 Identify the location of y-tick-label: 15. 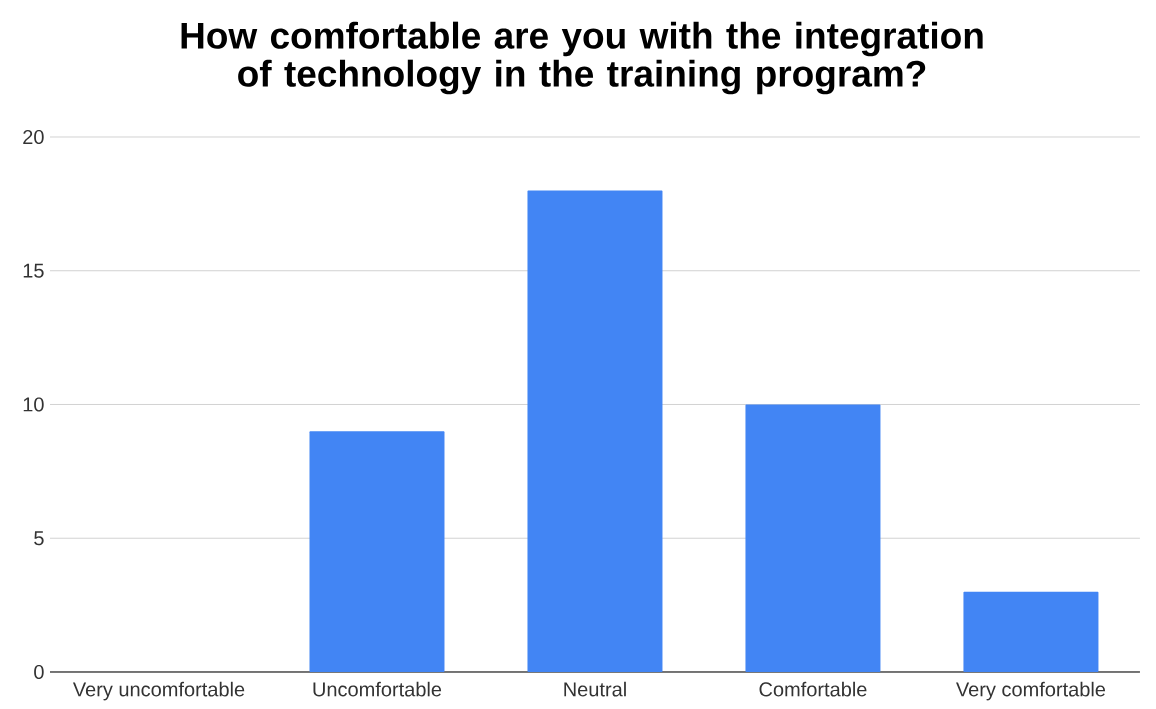
(33, 270).